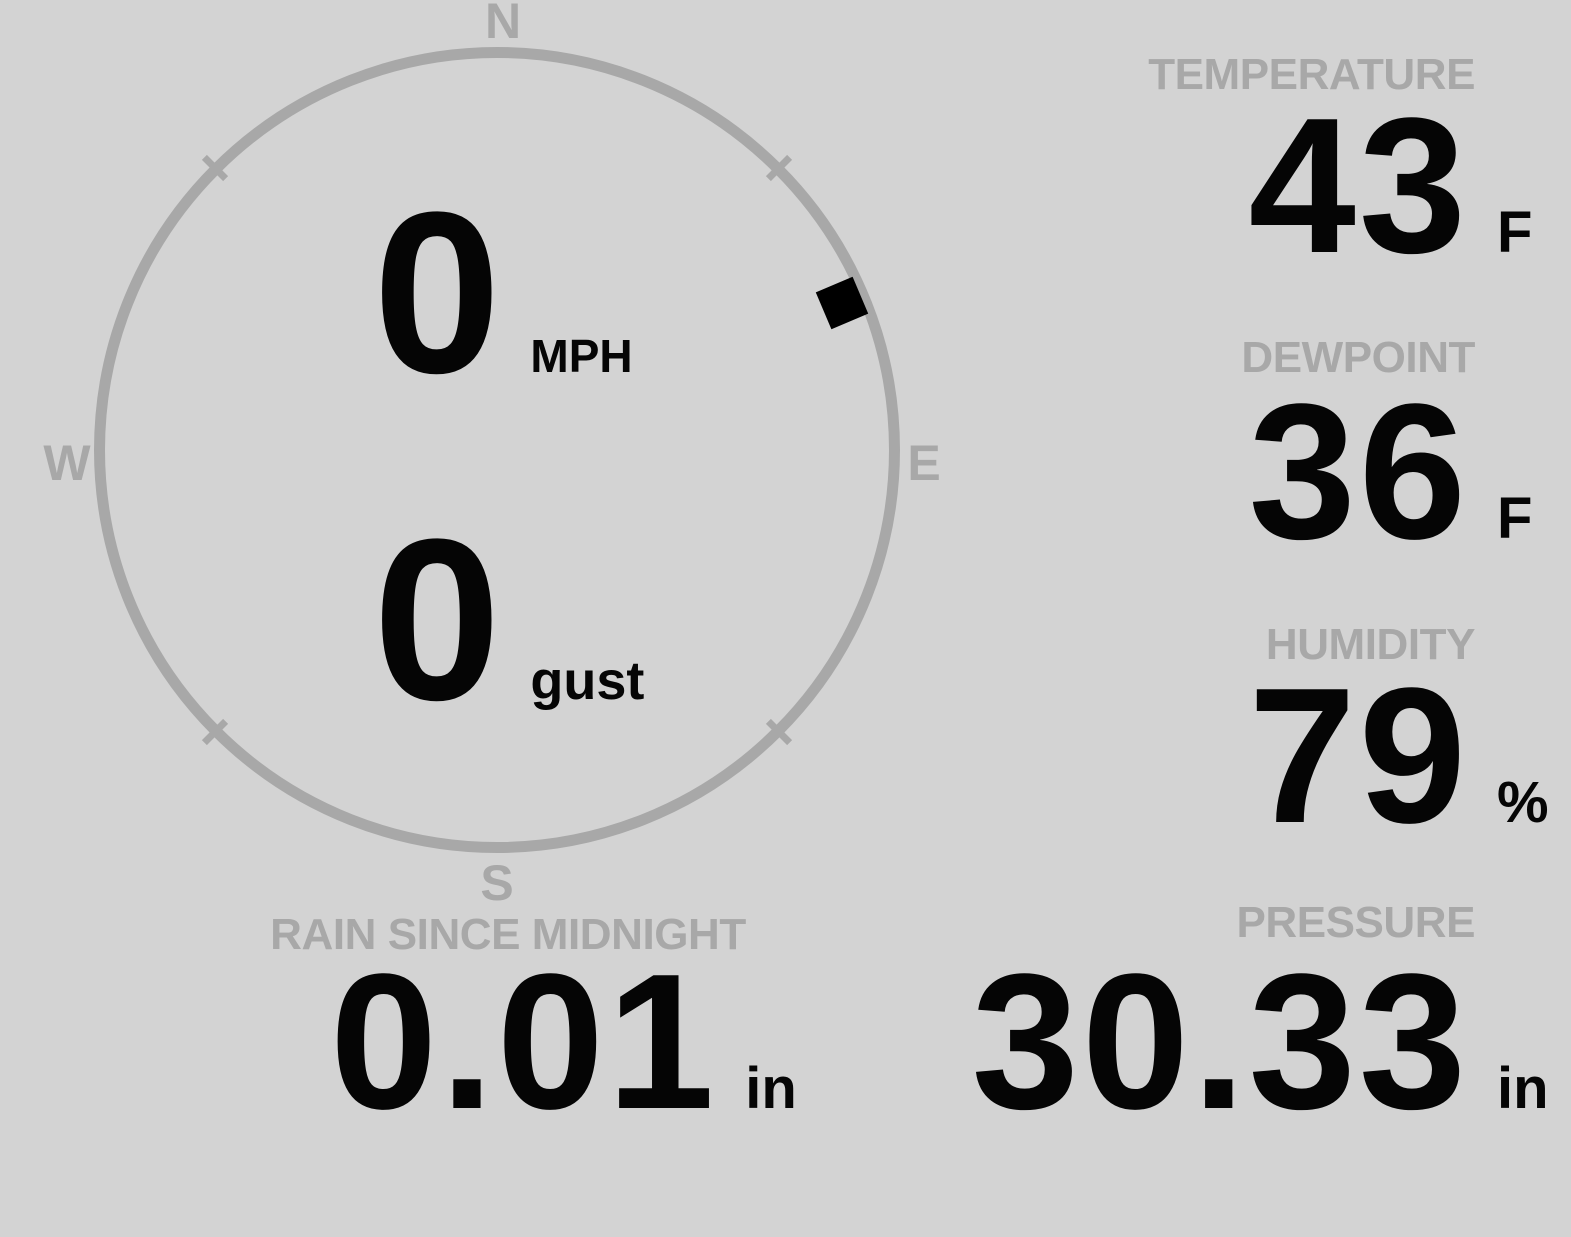  What do you see at coordinates (67, 463) in the screenshot?
I see `compass-label-west: W` at bounding box center [67, 463].